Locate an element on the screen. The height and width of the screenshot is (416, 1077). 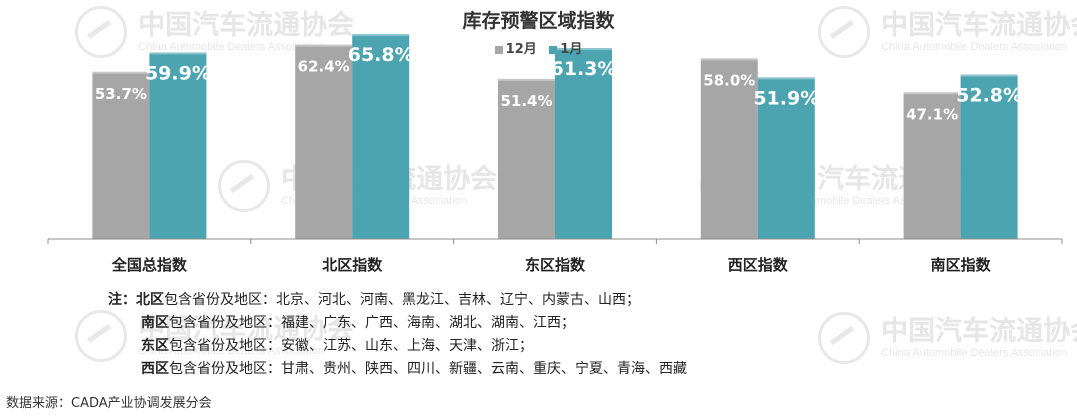
data-label-jan: 61.3% is located at coordinates (584, 69).